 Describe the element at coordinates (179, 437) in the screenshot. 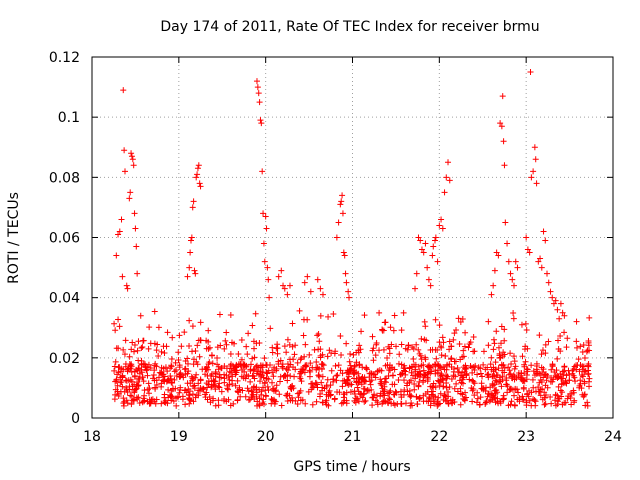

I see `x-tick-label: 19` at that location.